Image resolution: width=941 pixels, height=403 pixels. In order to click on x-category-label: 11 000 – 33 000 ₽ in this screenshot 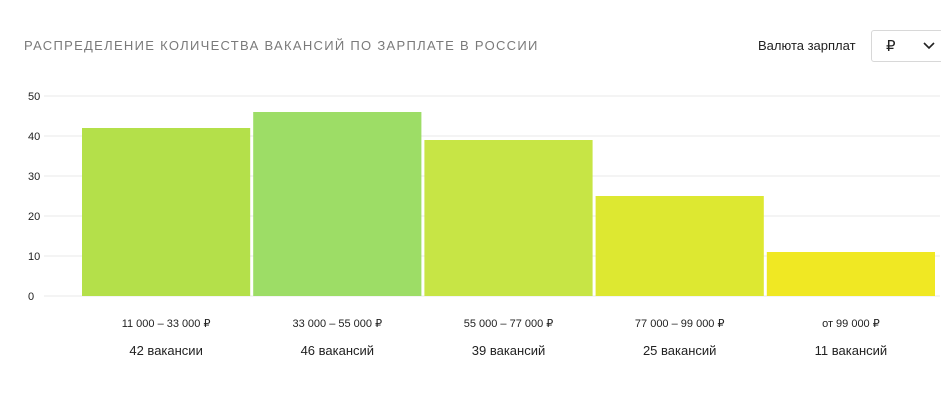, I will do `click(166, 324)`.